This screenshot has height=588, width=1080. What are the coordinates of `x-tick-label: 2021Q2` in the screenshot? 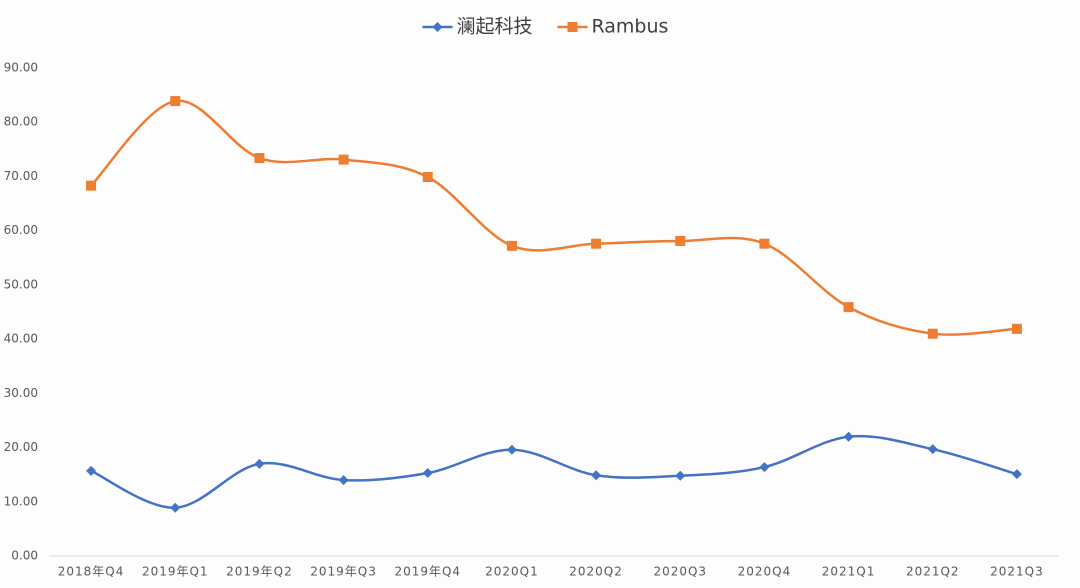 It's located at (933, 572).